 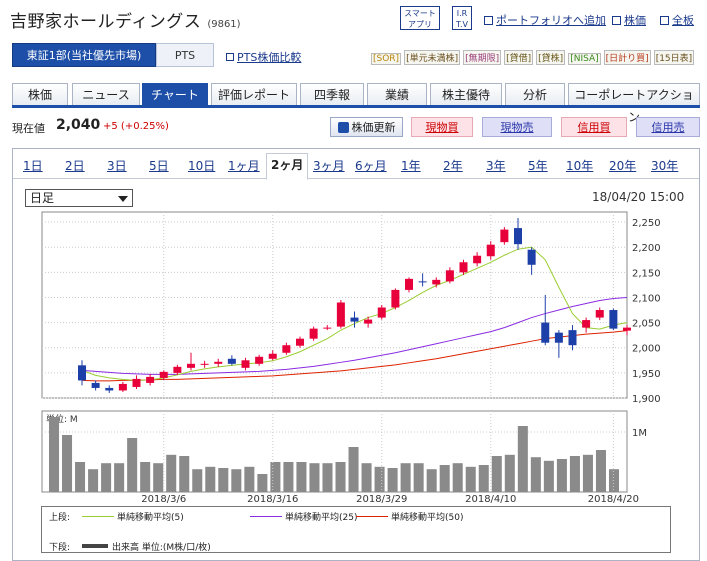 What do you see at coordinates (287, 166) in the screenshot?
I see `period-2m: 2ヶ月` at bounding box center [287, 166].